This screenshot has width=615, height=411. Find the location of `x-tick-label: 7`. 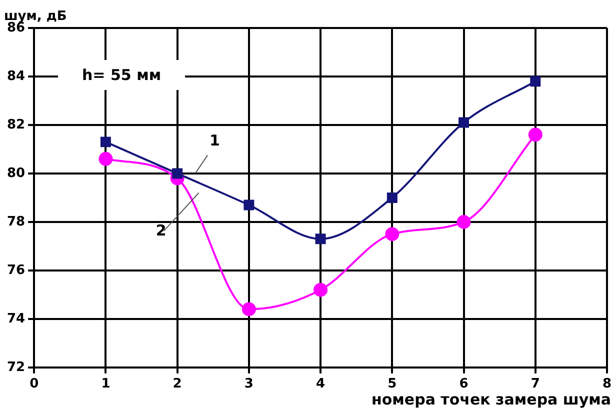

x-tick-label: 7 is located at coordinates (535, 384).